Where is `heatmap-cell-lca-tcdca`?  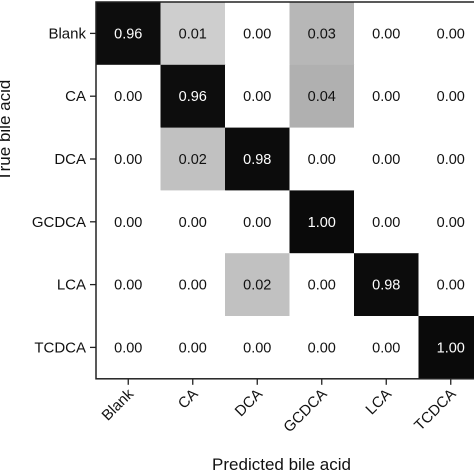
heatmap-cell-lca-tcdca is located at coordinates (446, 285).